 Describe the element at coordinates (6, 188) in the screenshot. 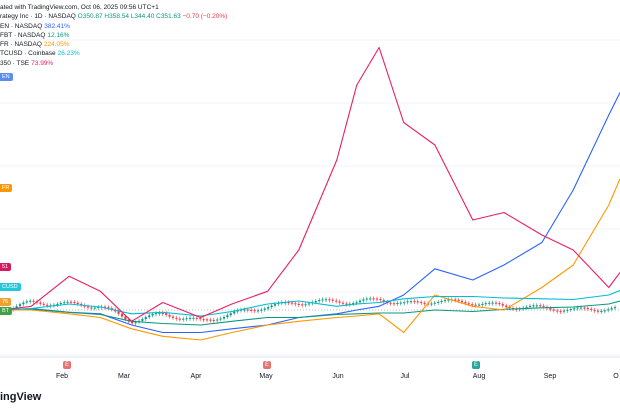

I see `price-tag: FR` at that location.